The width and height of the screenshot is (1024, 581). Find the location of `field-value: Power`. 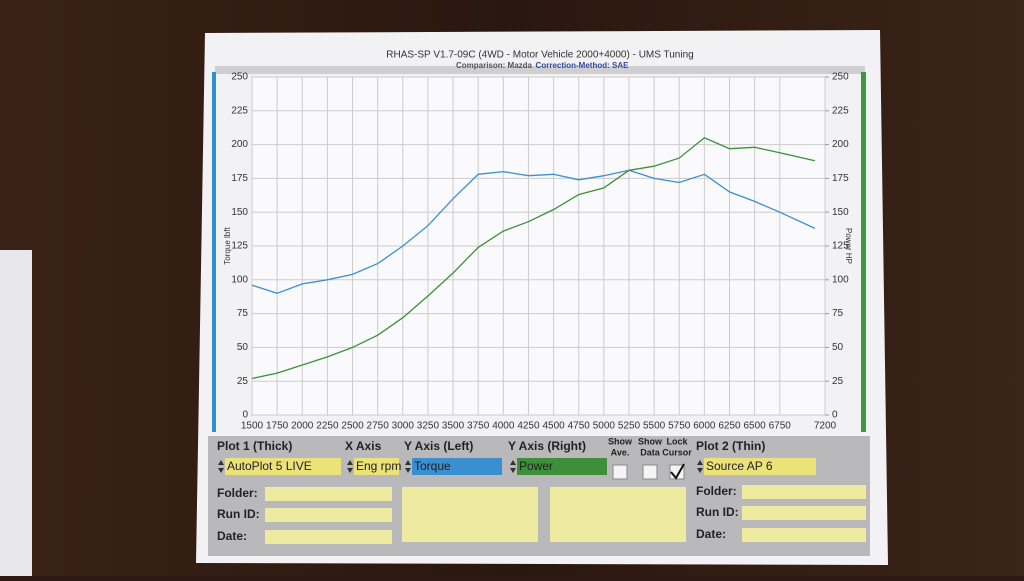

field-value: Power is located at coordinates (536, 466).